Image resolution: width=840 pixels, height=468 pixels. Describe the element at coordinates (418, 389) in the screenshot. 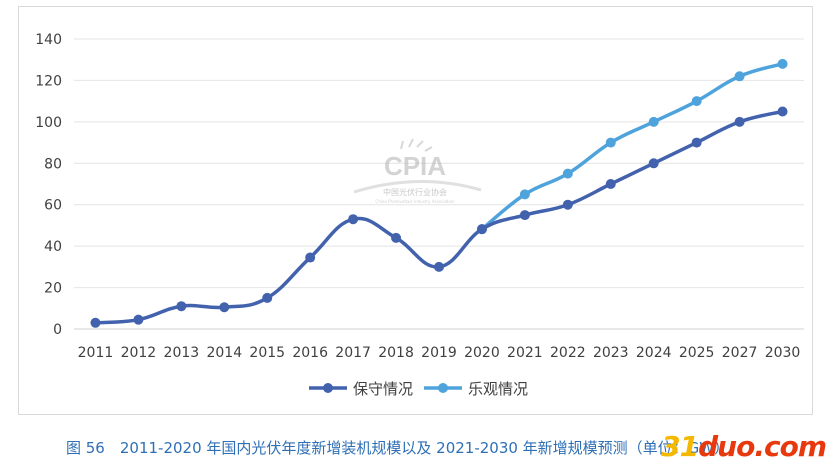

I see `legend: 保守情况 乐观情况` at that location.